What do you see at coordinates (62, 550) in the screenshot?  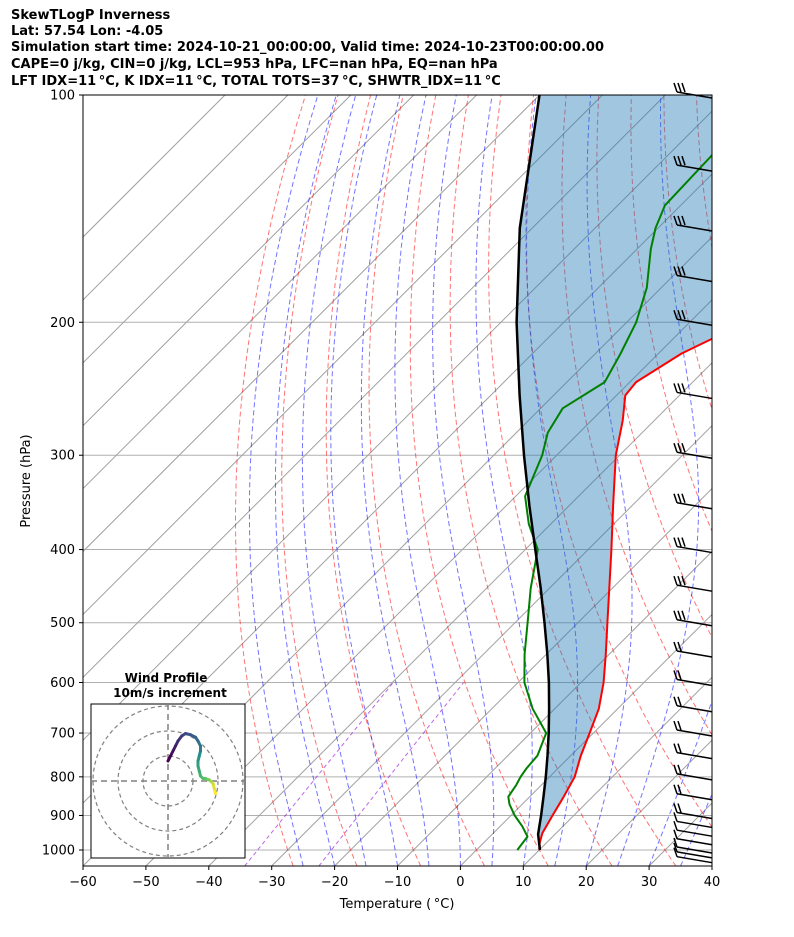 I see `y-tick-label: 400` at bounding box center [62, 550].